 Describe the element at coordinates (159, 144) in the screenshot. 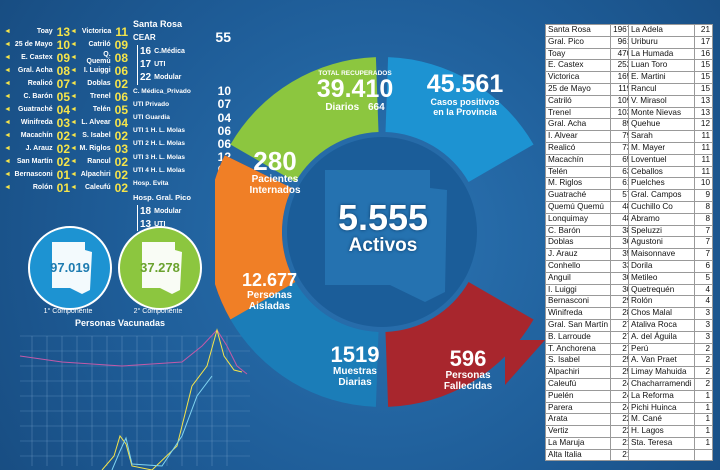

I see `hospital-row-label: UTI 2 H. L. Molas` at that location.